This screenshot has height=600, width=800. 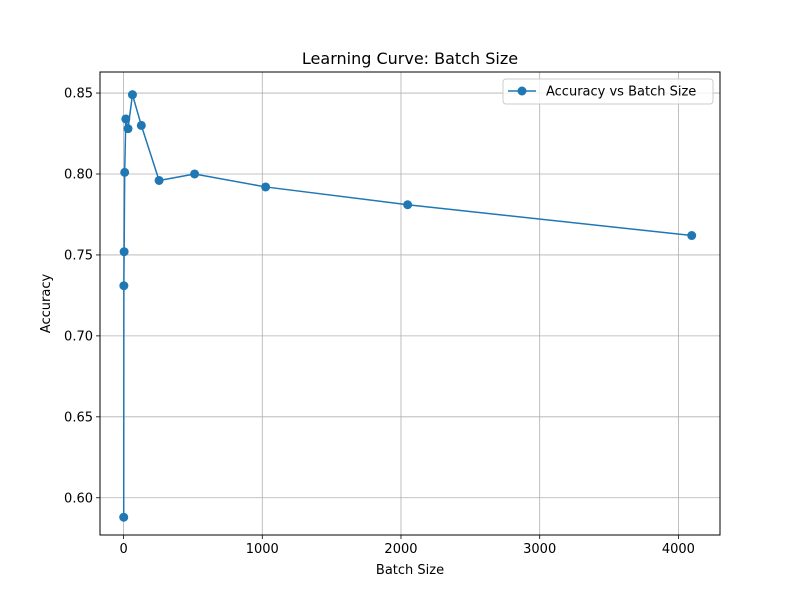 What do you see at coordinates (123, 549) in the screenshot?
I see `x-tick-label: 0` at bounding box center [123, 549].